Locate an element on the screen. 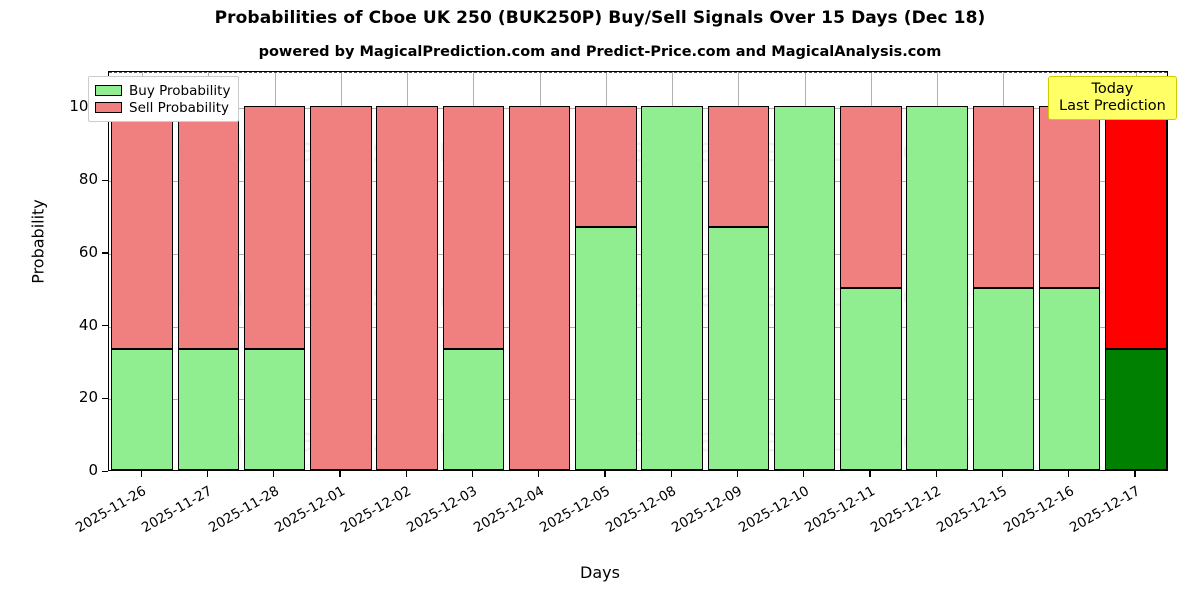 The width and height of the screenshot is (1200, 600). today-annotation-line1: Today is located at coordinates (1112, 89).